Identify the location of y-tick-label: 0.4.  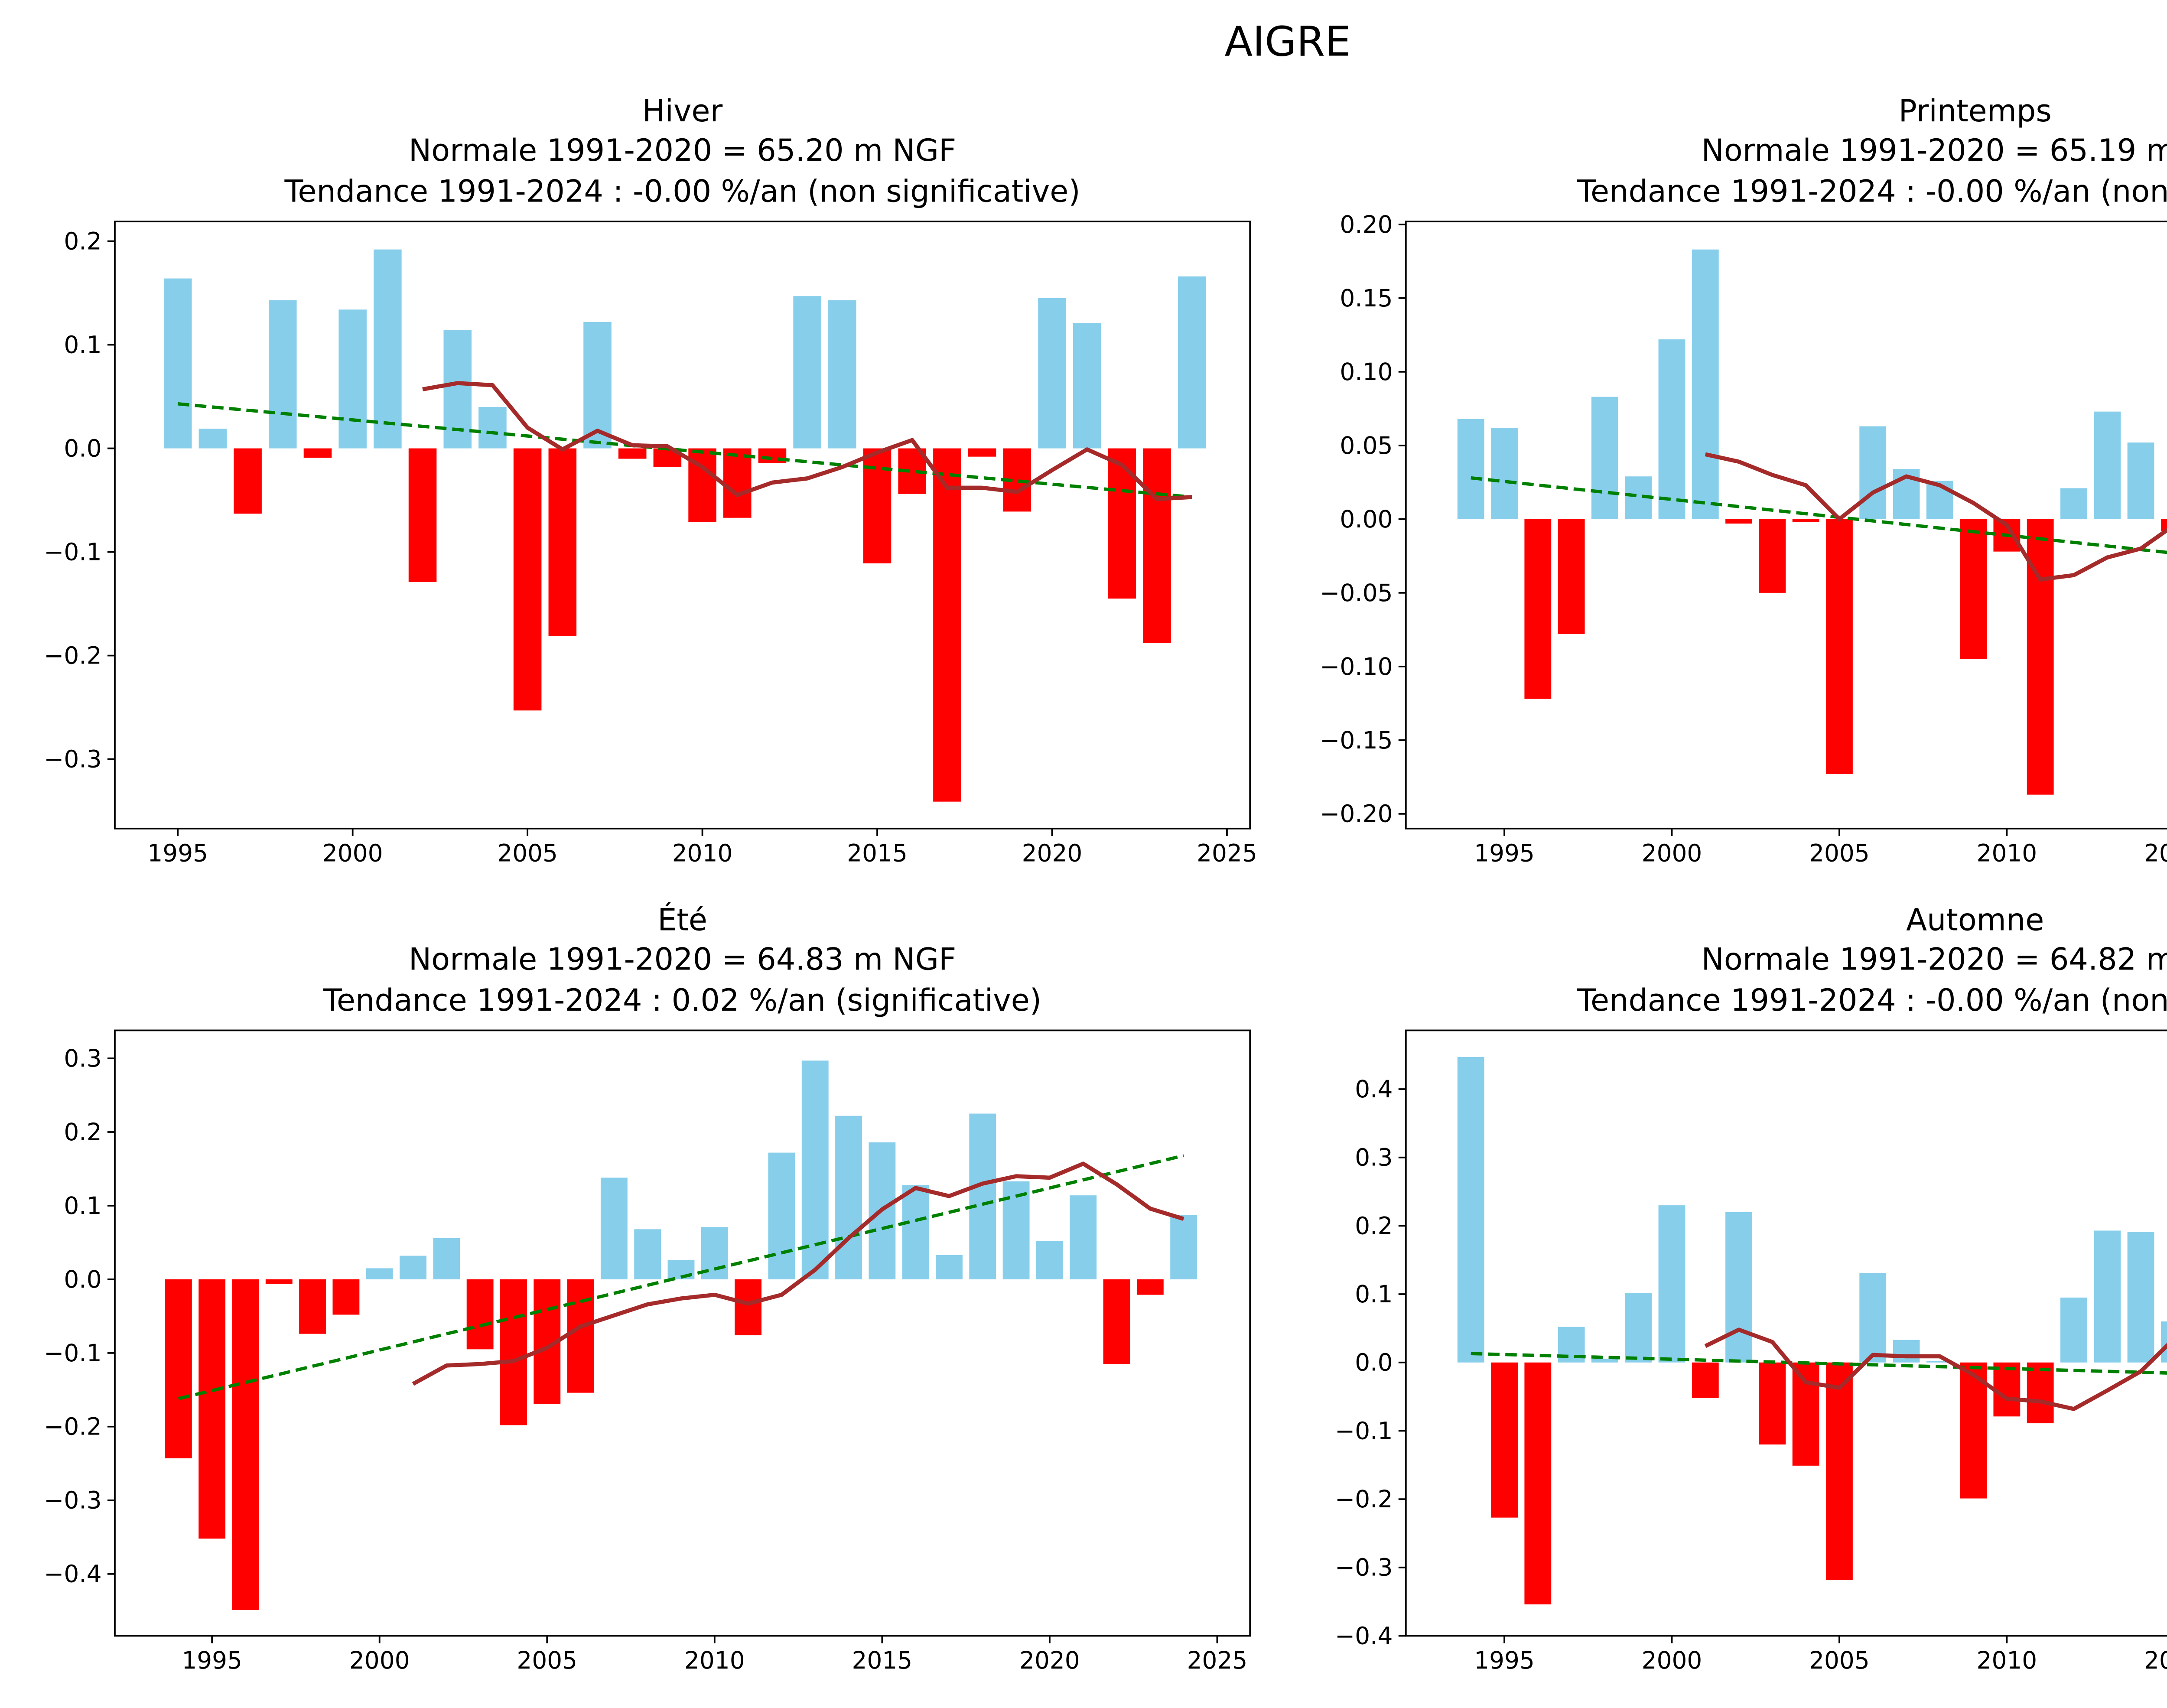
(1374, 1089).